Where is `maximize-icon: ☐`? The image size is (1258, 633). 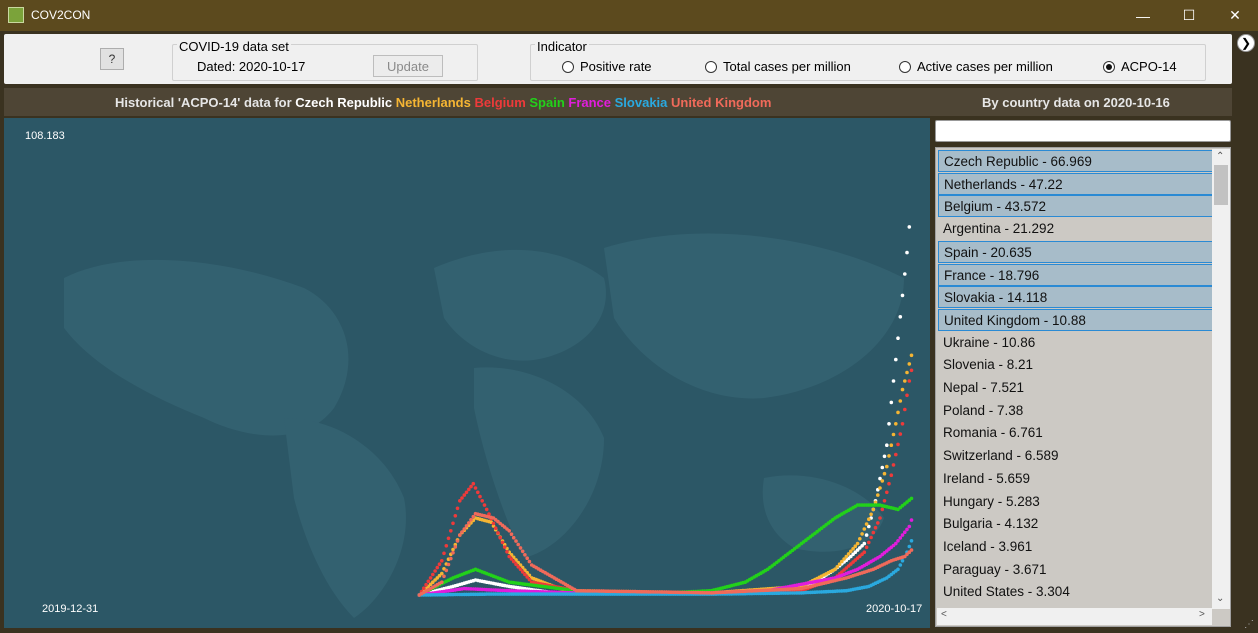
maximize-icon: ☐ is located at coordinates (1189, 15).